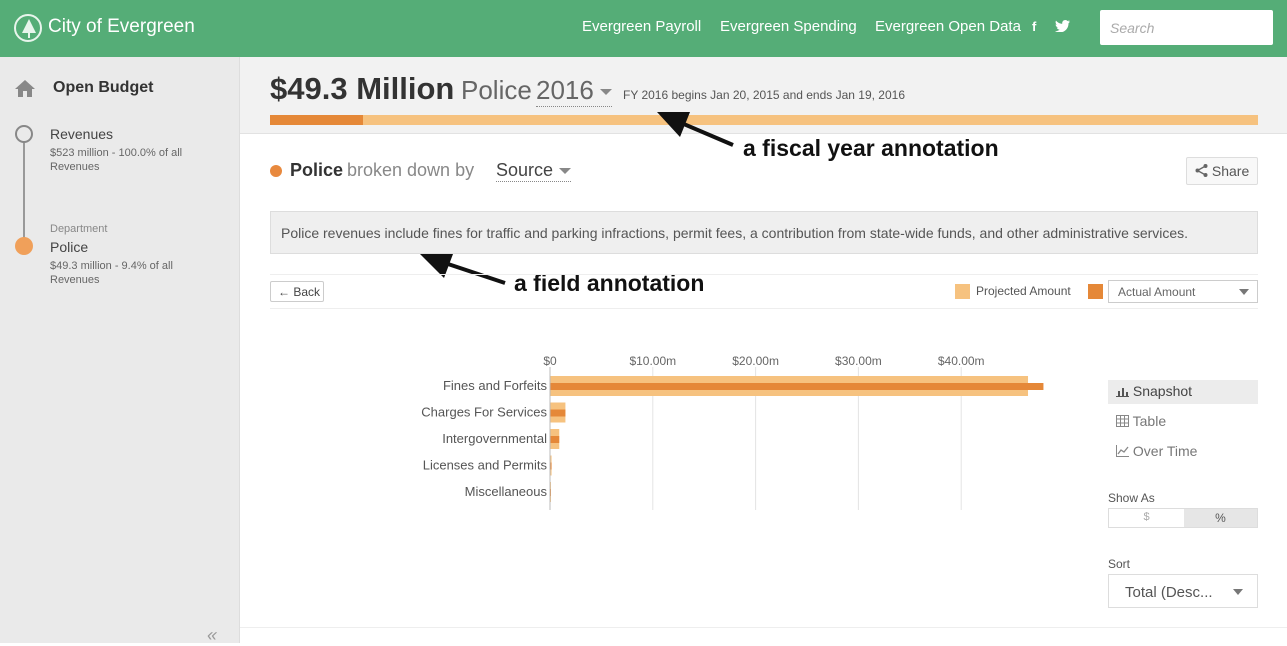 This screenshot has width=1287, height=646. What do you see at coordinates (1023, 291) in the screenshot?
I see `legend-projected-label: Projected Amount` at bounding box center [1023, 291].